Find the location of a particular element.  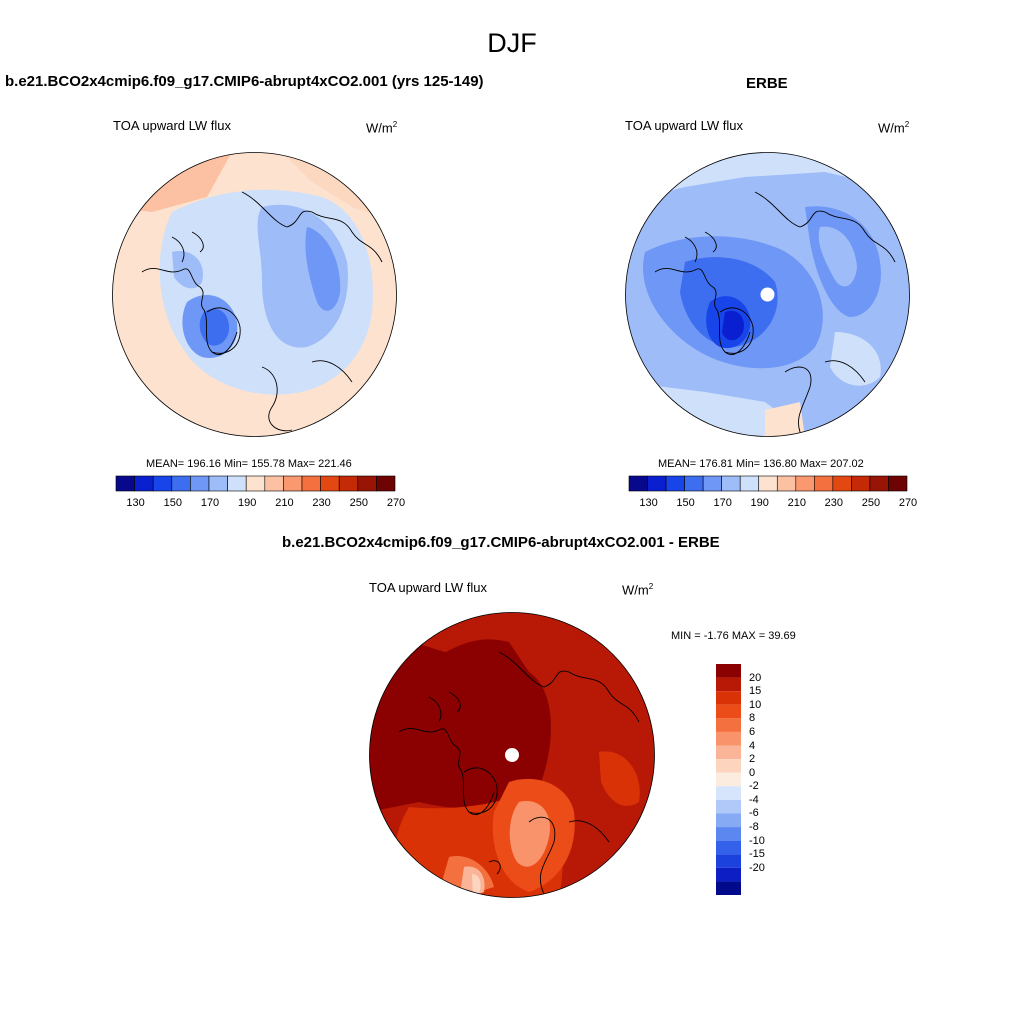

diff-colorbar-tick-label: -6 is located at coordinates (754, 813).